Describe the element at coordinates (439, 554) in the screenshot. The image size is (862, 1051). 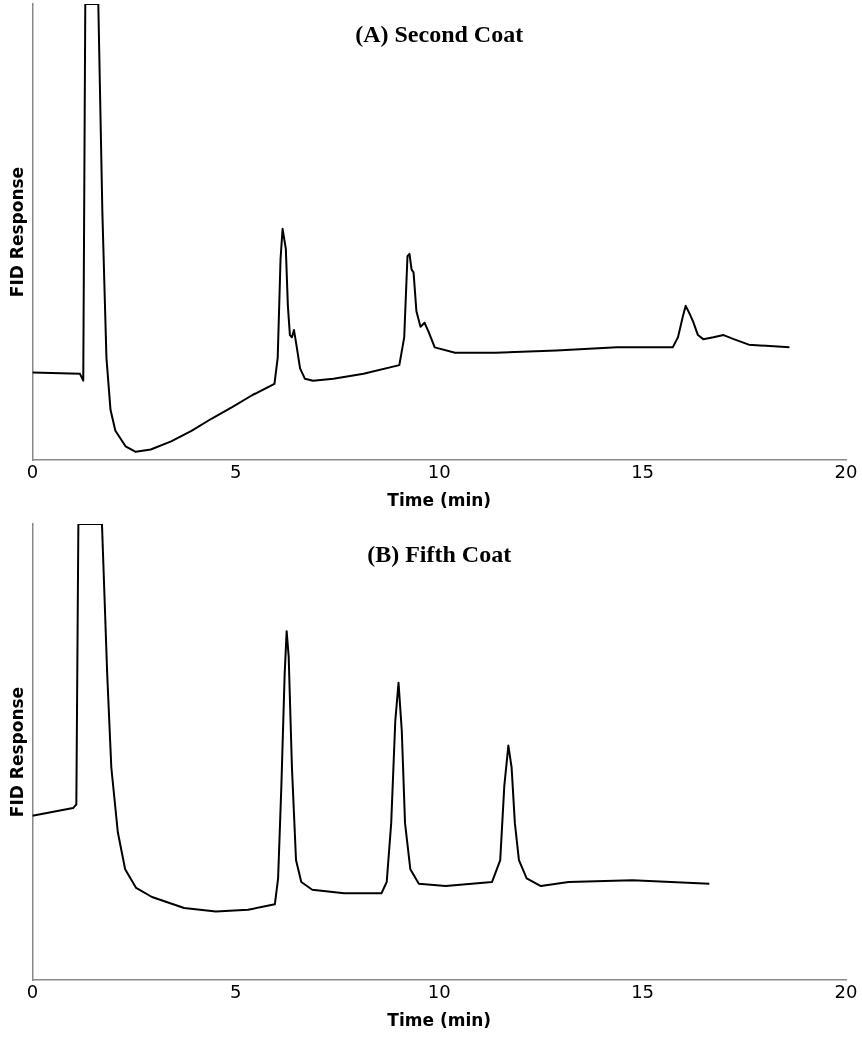
I see `text: (B) Fifth Coat` at that location.